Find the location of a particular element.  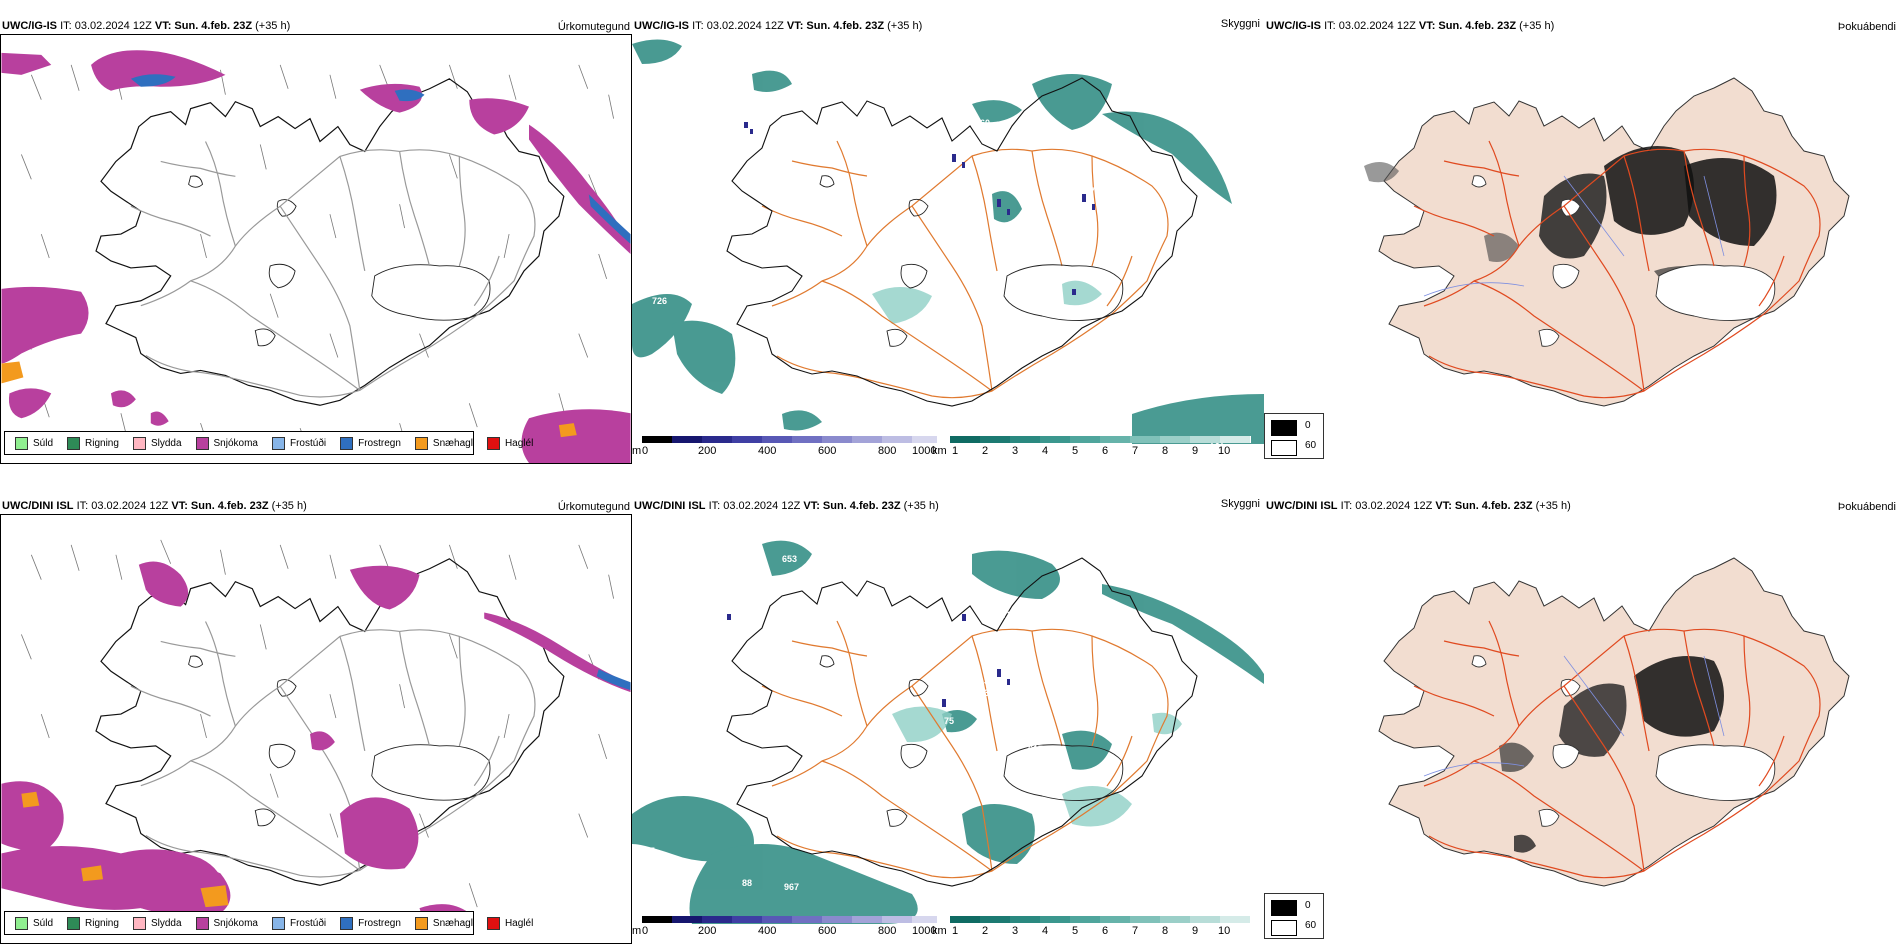

svg-text: 20 is located at coordinates (1003, 226).